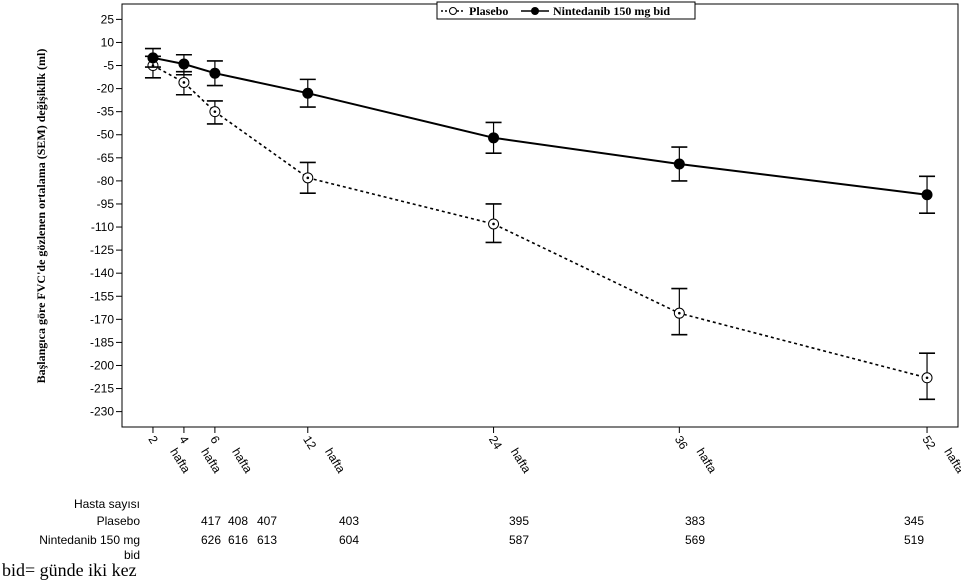 This screenshot has width=961, height=584. Describe the element at coordinates (132, 555) in the screenshot. I see `counts-row-label-nintedanib-bid: bid` at that location.